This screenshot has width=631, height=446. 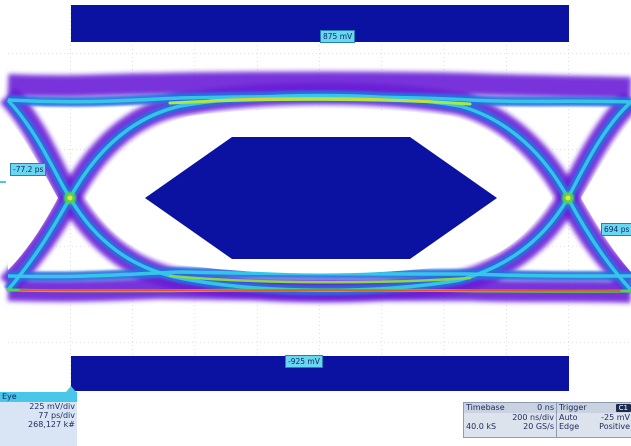 I want to click on eye-trace-title: Eye, so click(x=38, y=397).